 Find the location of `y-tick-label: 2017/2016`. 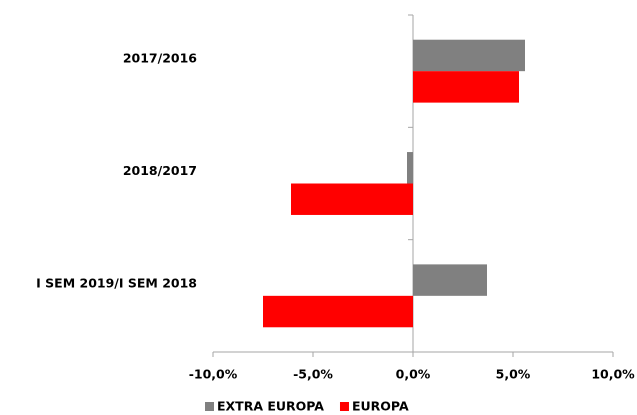

y-tick-label: 2017/2016 is located at coordinates (160, 58).